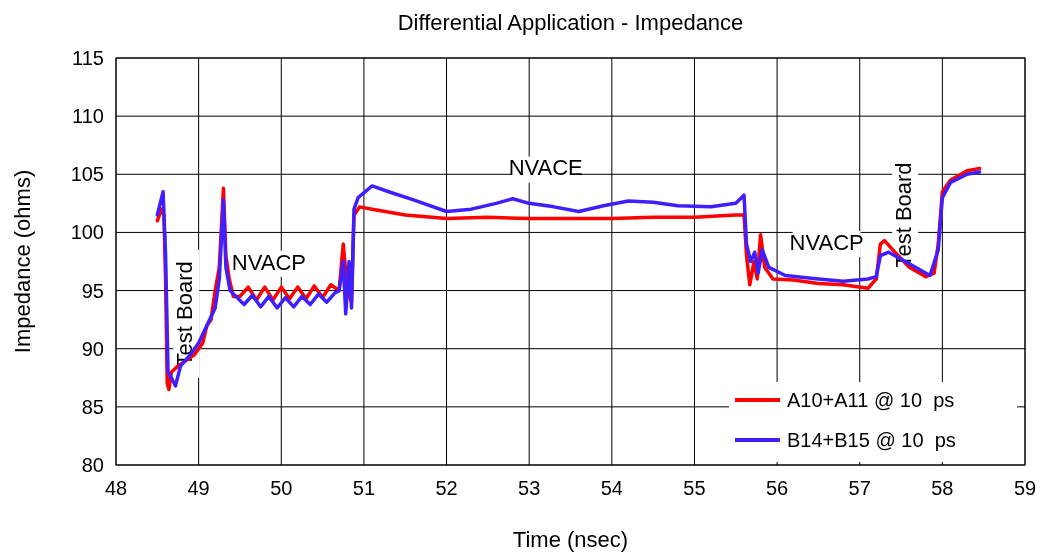 The height and width of the screenshot is (559, 1054). Describe the element at coordinates (92, 290) in the screenshot. I see `y-tick-label: 95` at that location.